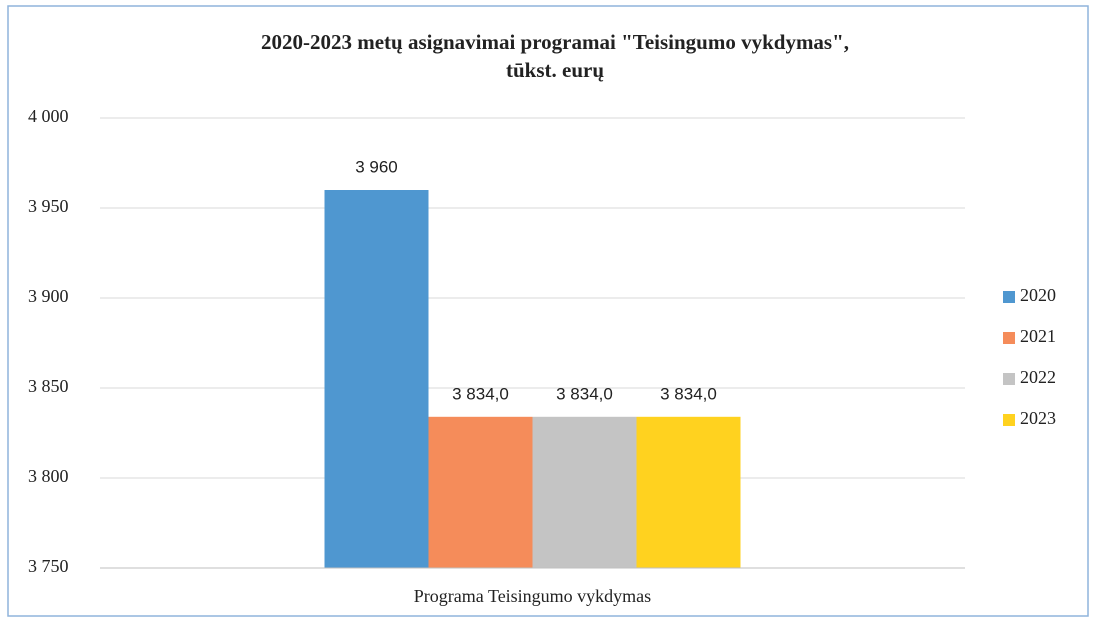 The image size is (1094, 621). What do you see at coordinates (555, 70) in the screenshot?
I see `chart-title: tūkst. eurų` at bounding box center [555, 70].